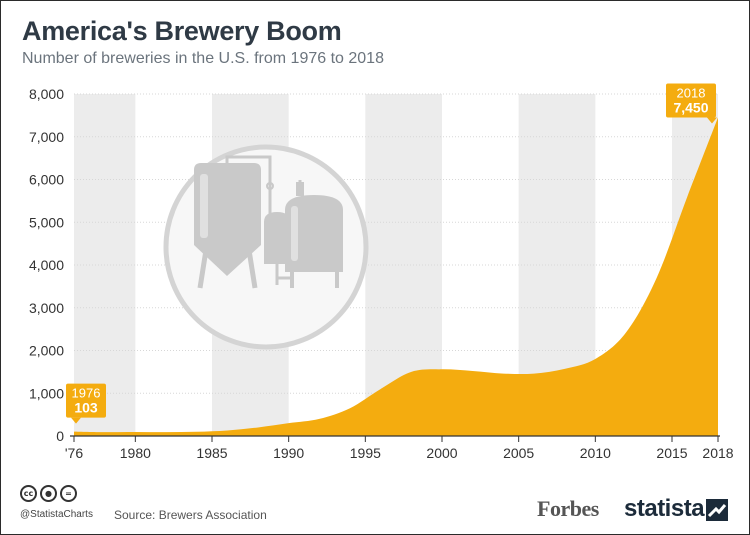  I want to click on y-tick-label: 3,000, so click(46, 308).